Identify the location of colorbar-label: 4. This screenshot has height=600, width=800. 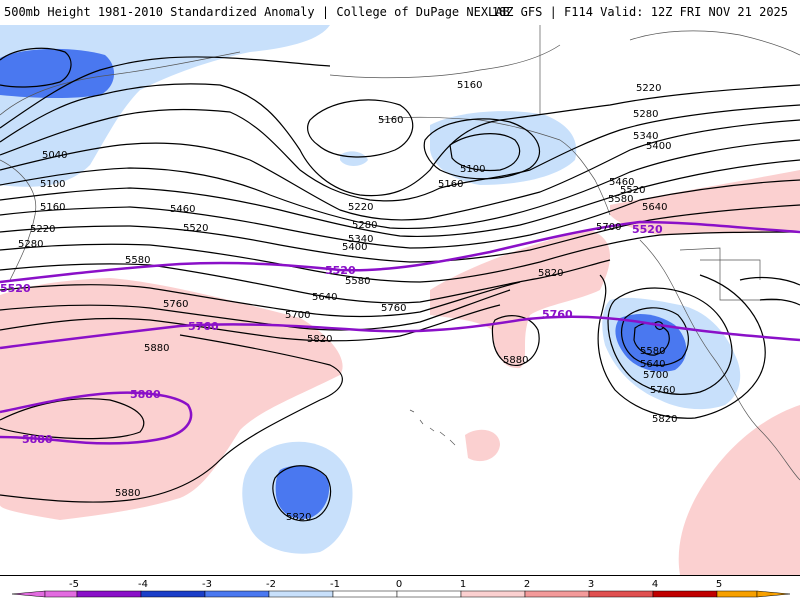
(655, 584).